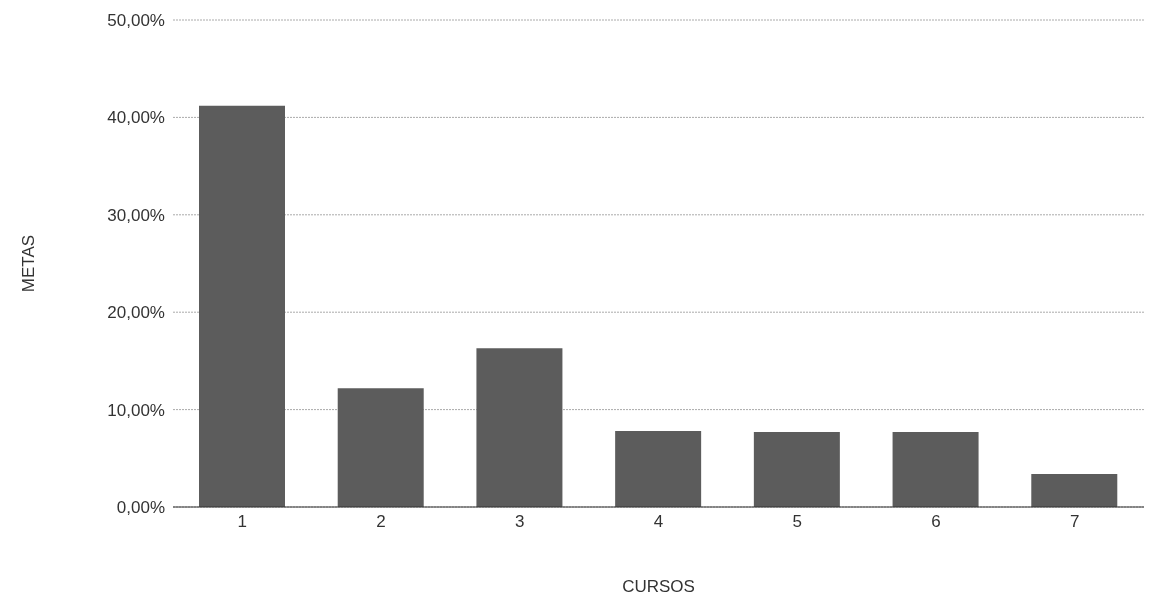  I want to click on y-tick-label: 50,00%, so click(136, 21).